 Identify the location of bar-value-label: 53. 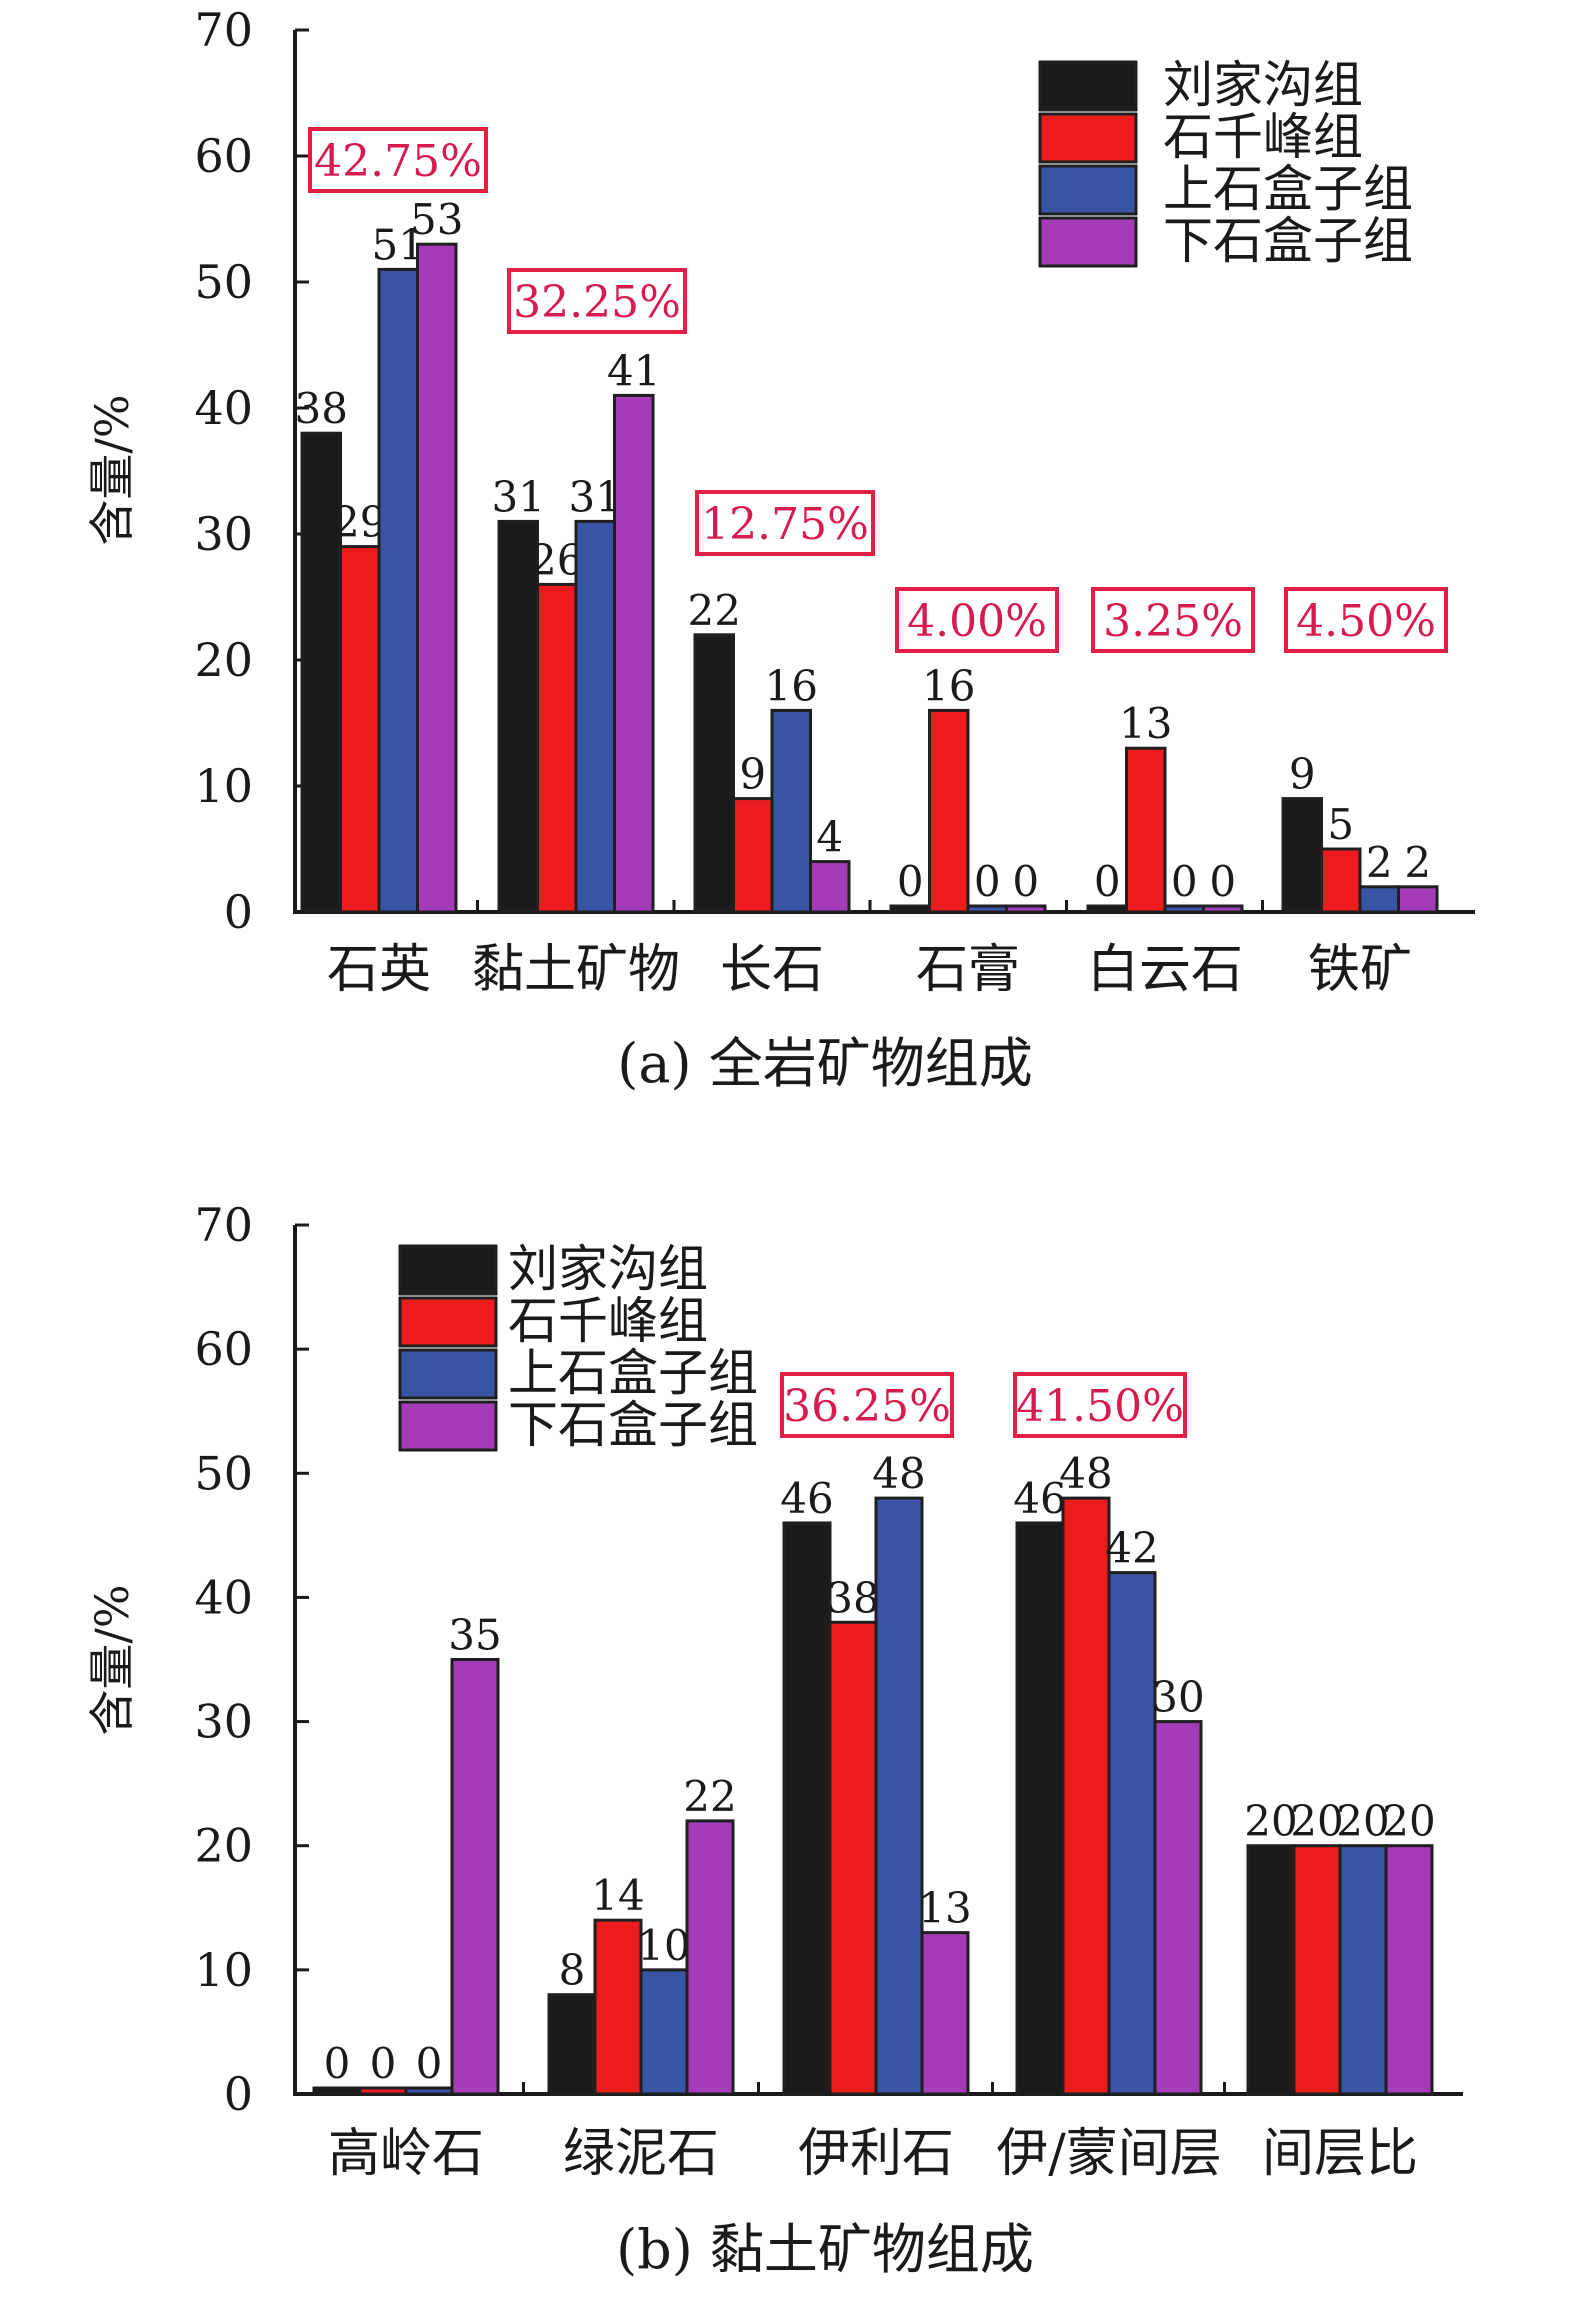
(436, 219).